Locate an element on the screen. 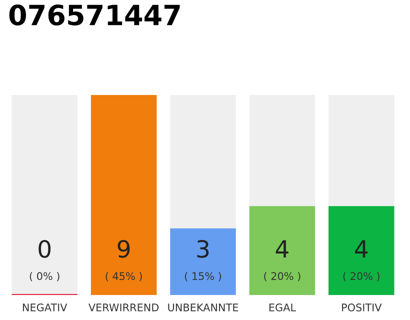 Image resolution: width=410 pixels, height=320 pixels. x-tick-label: VERWIRREND is located at coordinates (123, 308).